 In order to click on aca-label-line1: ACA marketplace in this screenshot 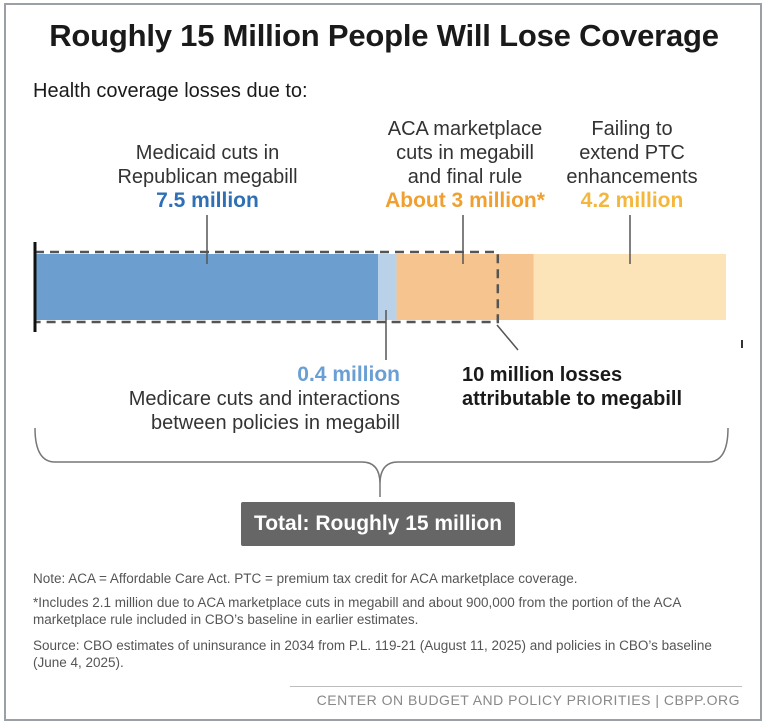, I will do `click(465, 129)`.